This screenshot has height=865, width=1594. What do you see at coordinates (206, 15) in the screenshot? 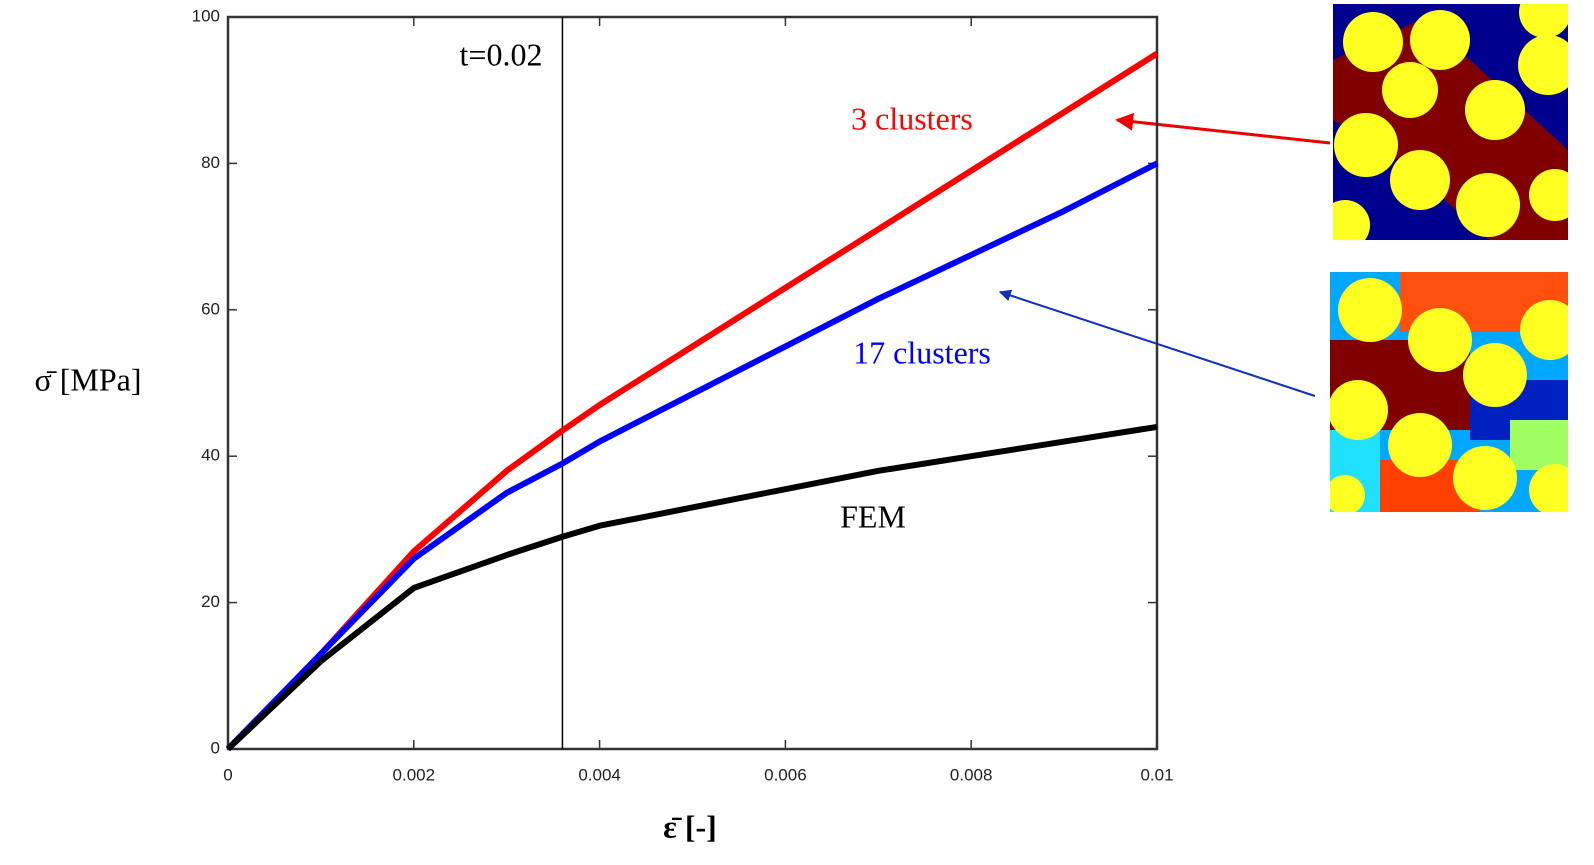
I see `y-tick-label: 100` at bounding box center [206, 15].